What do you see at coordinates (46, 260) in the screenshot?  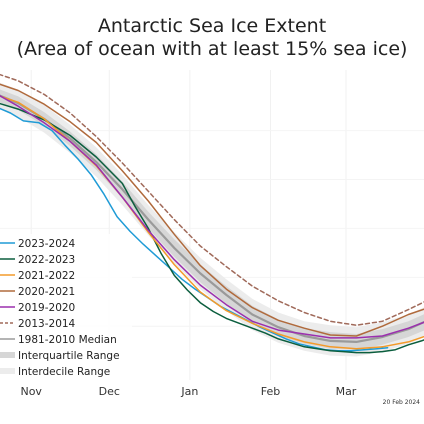 I see `legend-label: 2022-2023` at bounding box center [46, 260].